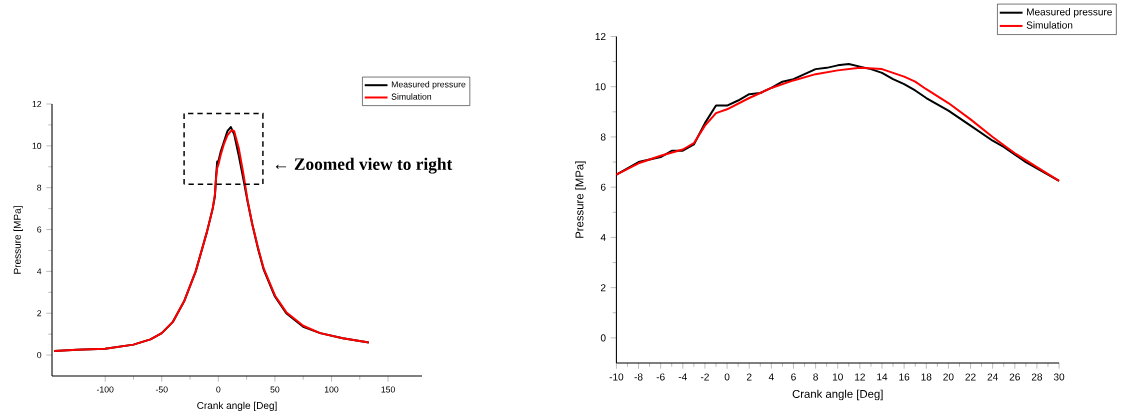  What do you see at coordinates (904, 377) in the screenshot?
I see `x-tick-label: 16` at bounding box center [904, 377].